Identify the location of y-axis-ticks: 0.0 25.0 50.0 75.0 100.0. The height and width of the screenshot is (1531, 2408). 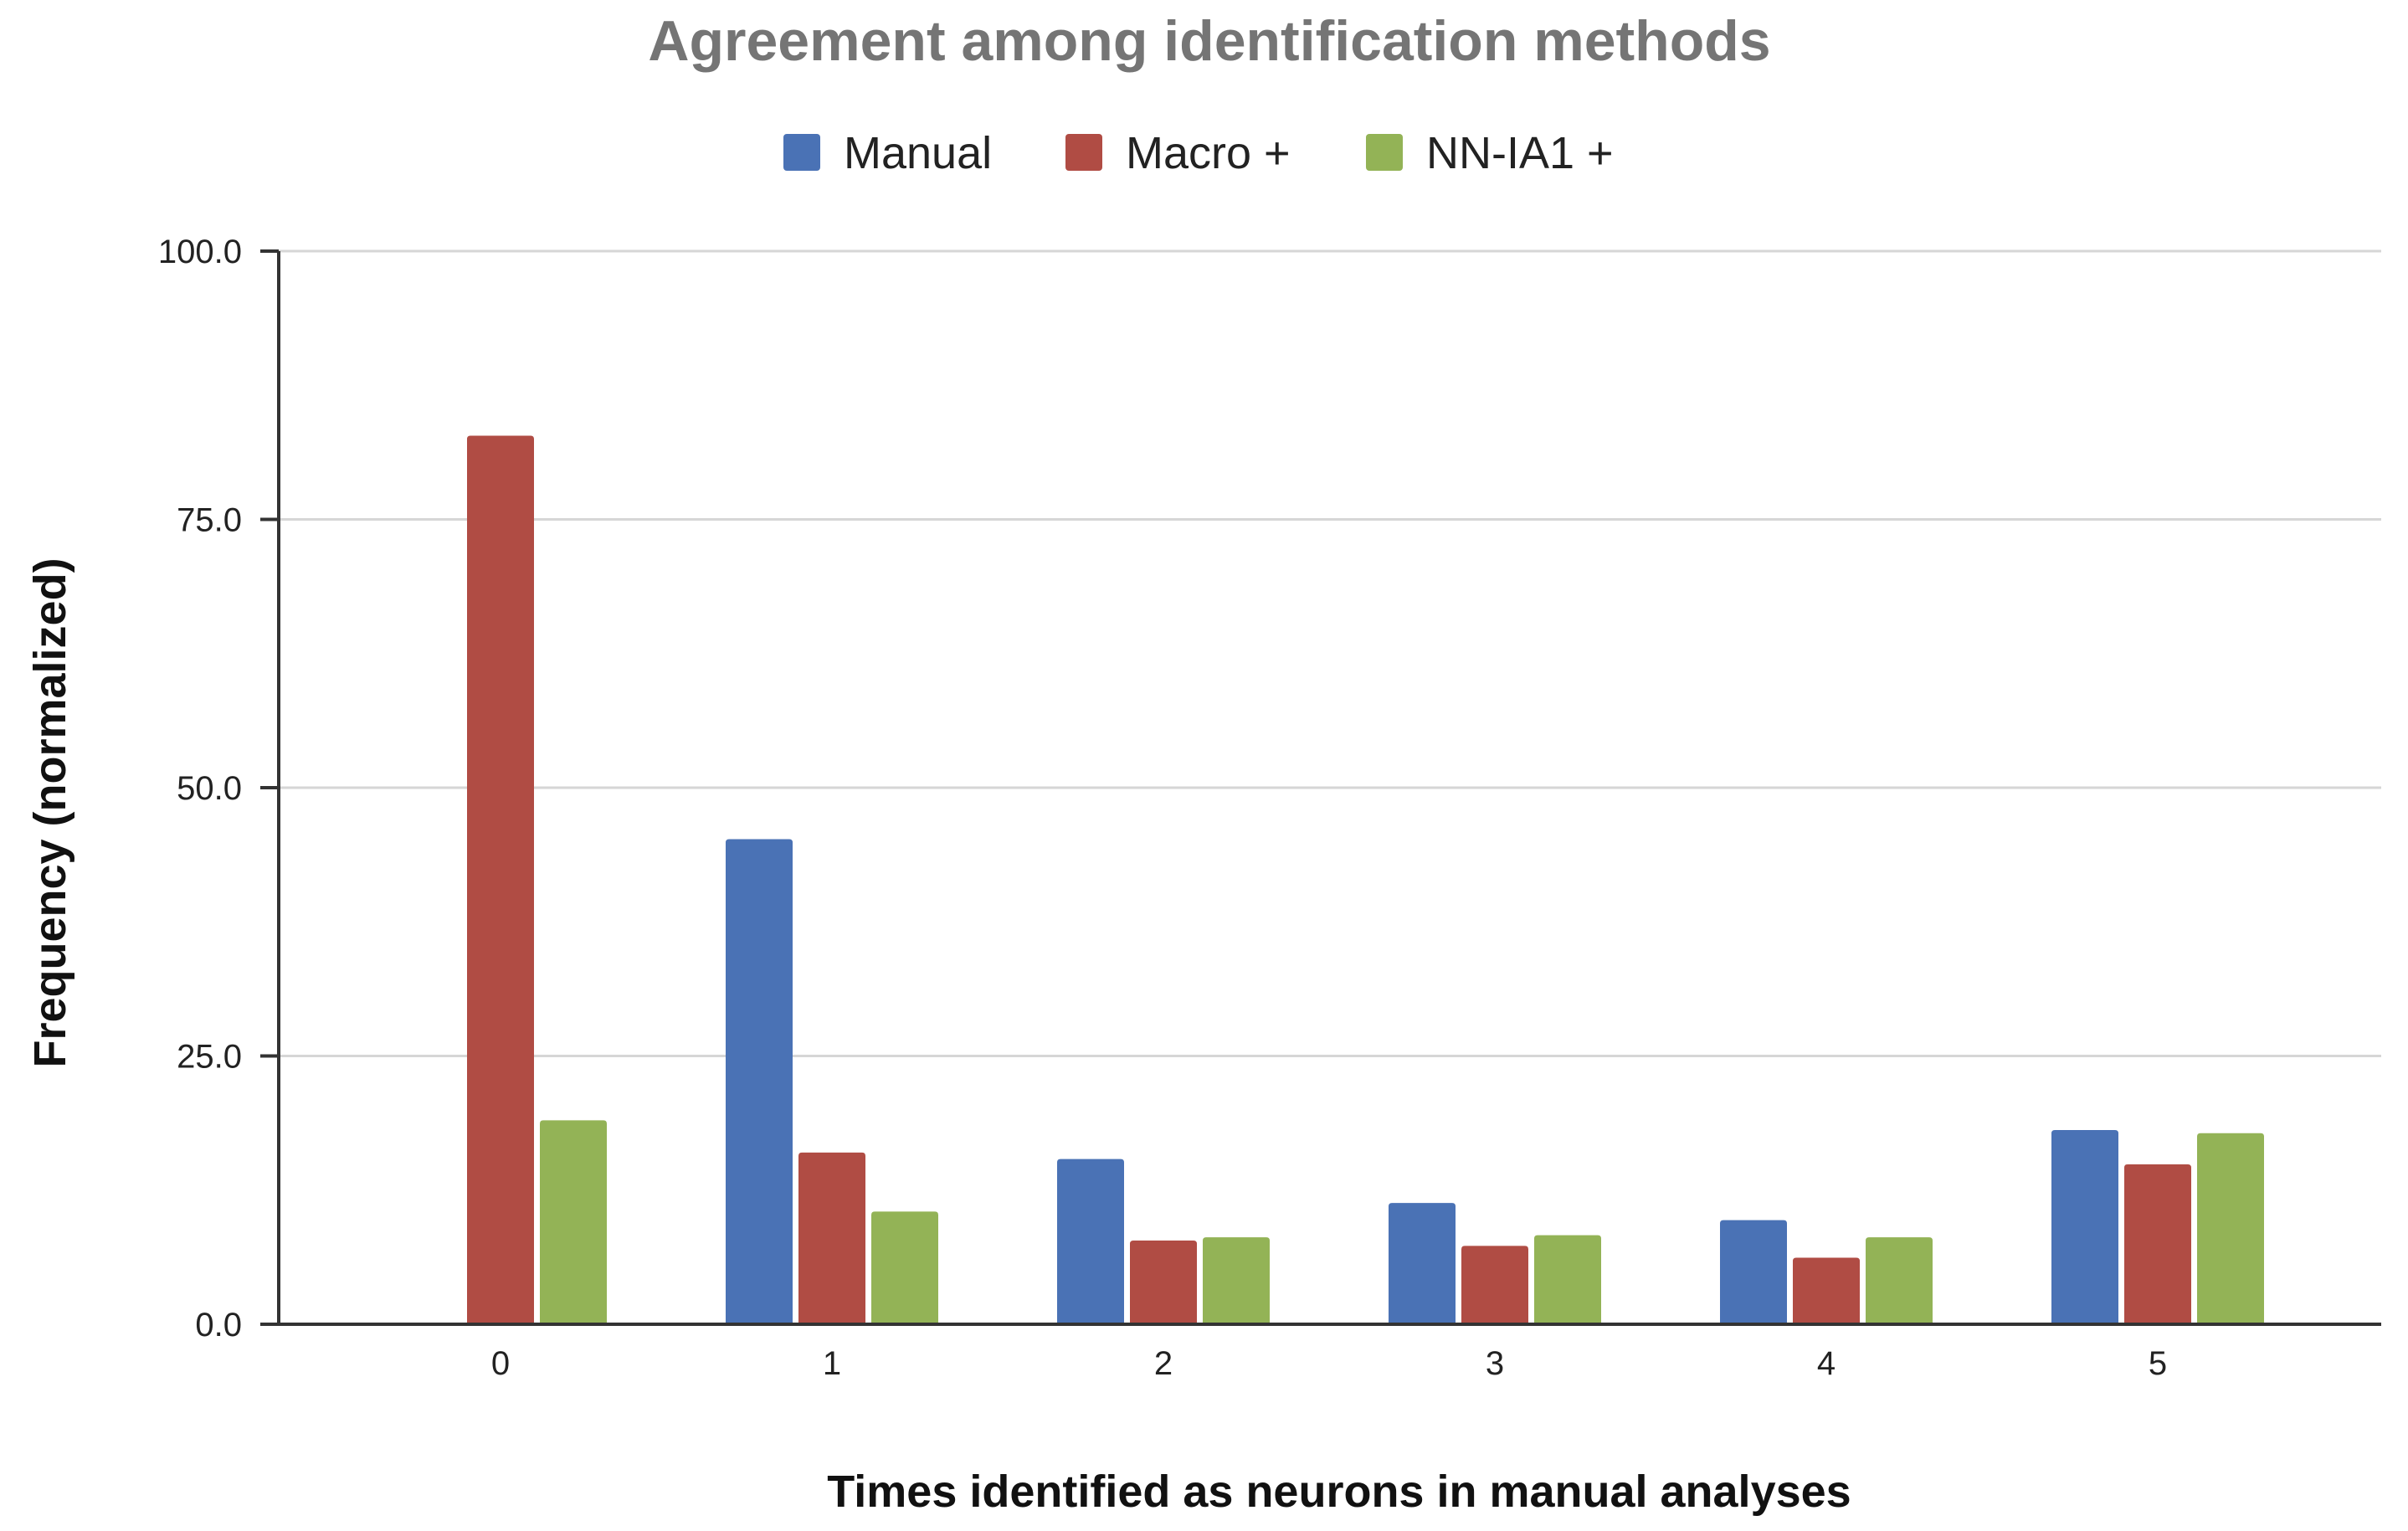
(218, 788).